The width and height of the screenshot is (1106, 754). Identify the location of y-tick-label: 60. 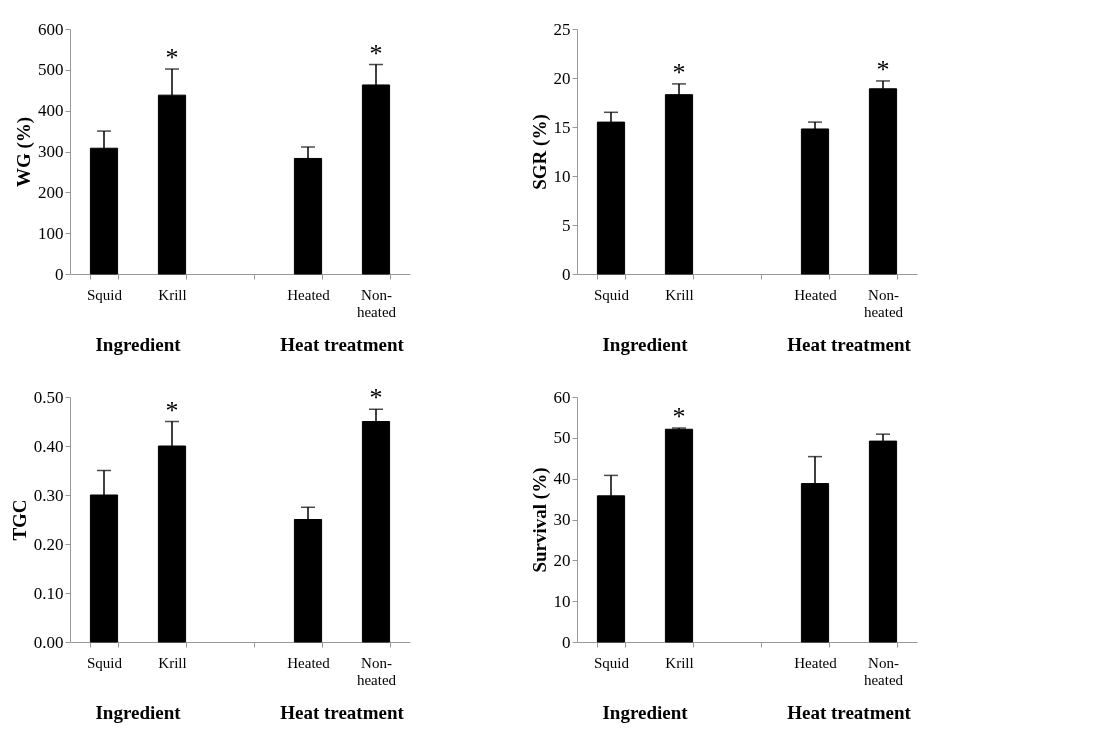
(562, 397).